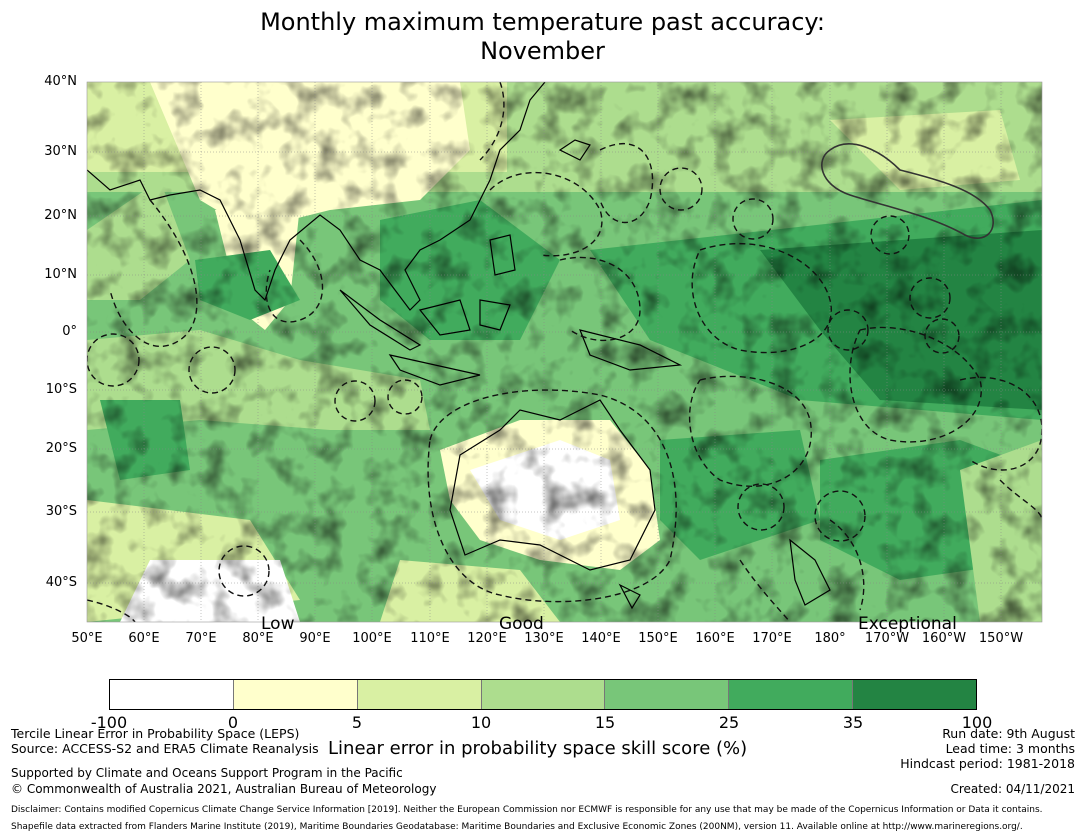 Image resolution: width=1085 pixels, height=839 pixels. Describe the element at coordinates (60, 81) in the screenshot. I see `lat-label: 40°N` at that location.